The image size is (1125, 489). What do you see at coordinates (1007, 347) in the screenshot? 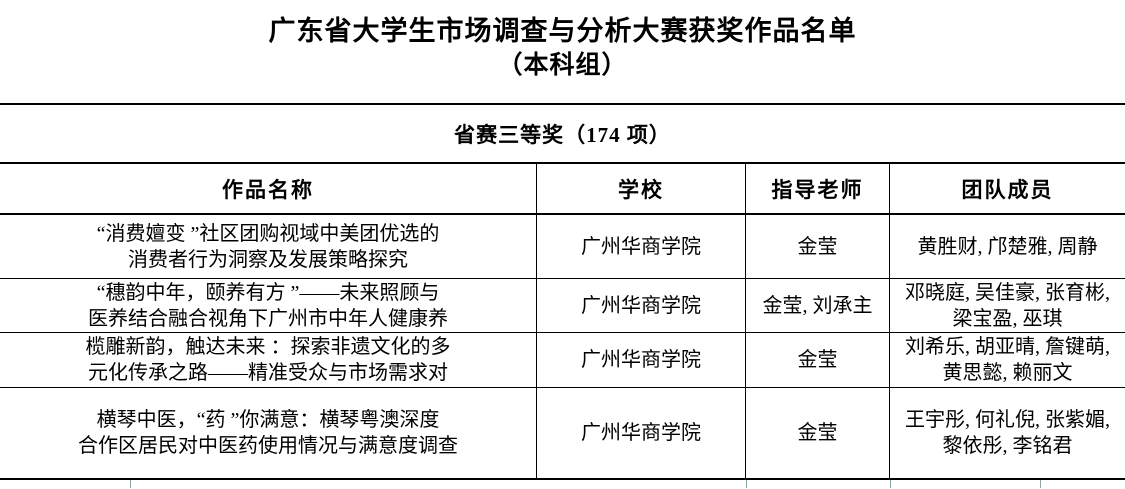
I see `members-line: 刘希乐, 胡亚晴, 詹键萌,` at bounding box center [1007, 347].